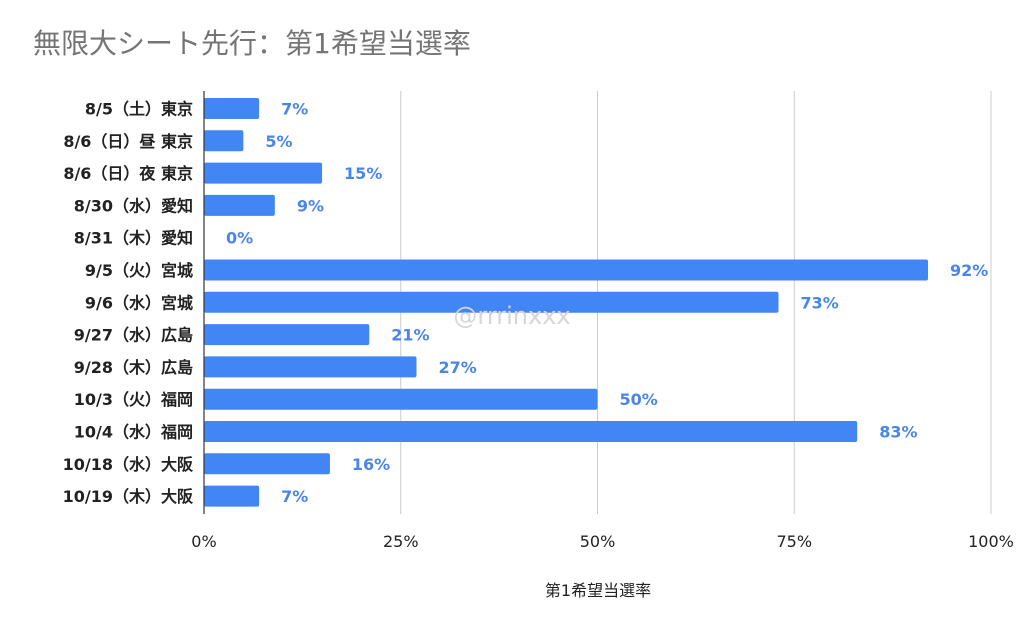  I want to click on data-label: 15%, so click(363, 173).